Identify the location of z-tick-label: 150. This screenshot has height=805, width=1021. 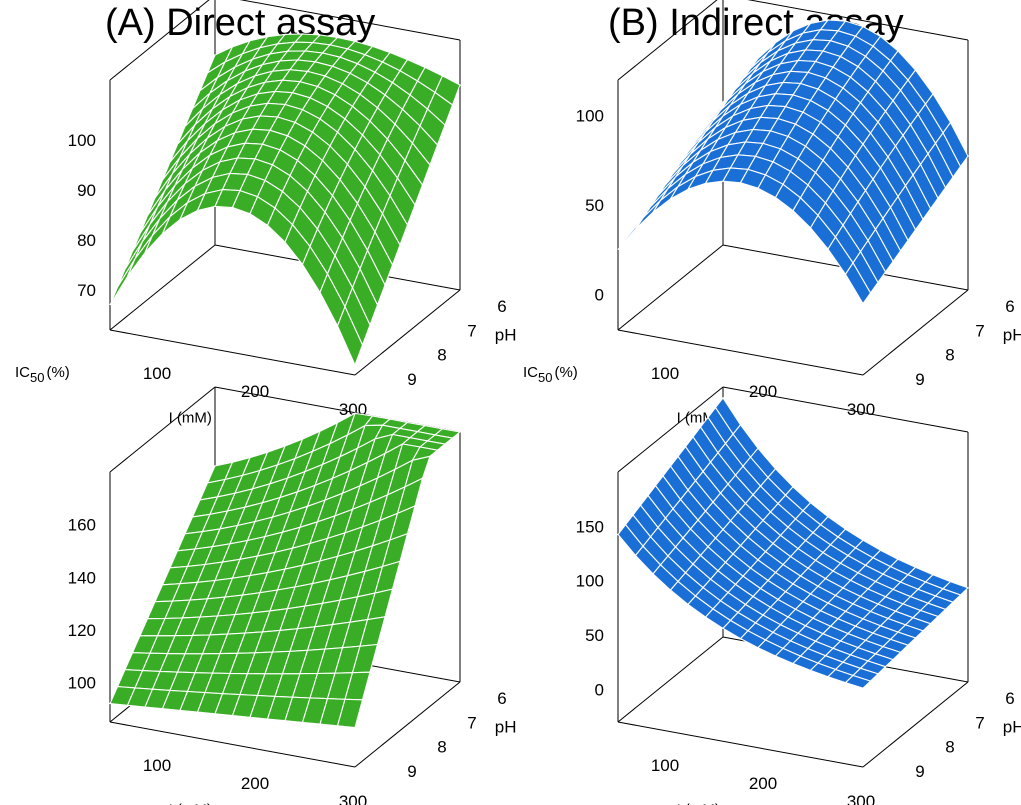
(590, 526).